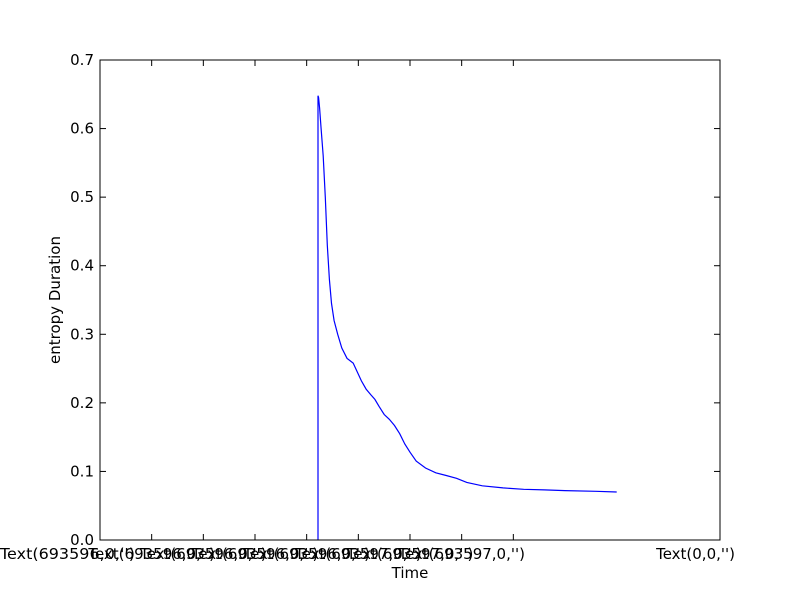 Image resolution: width=800 pixels, height=600 pixels. I want to click on y-tick-label: 0.3, so click(82, 334).